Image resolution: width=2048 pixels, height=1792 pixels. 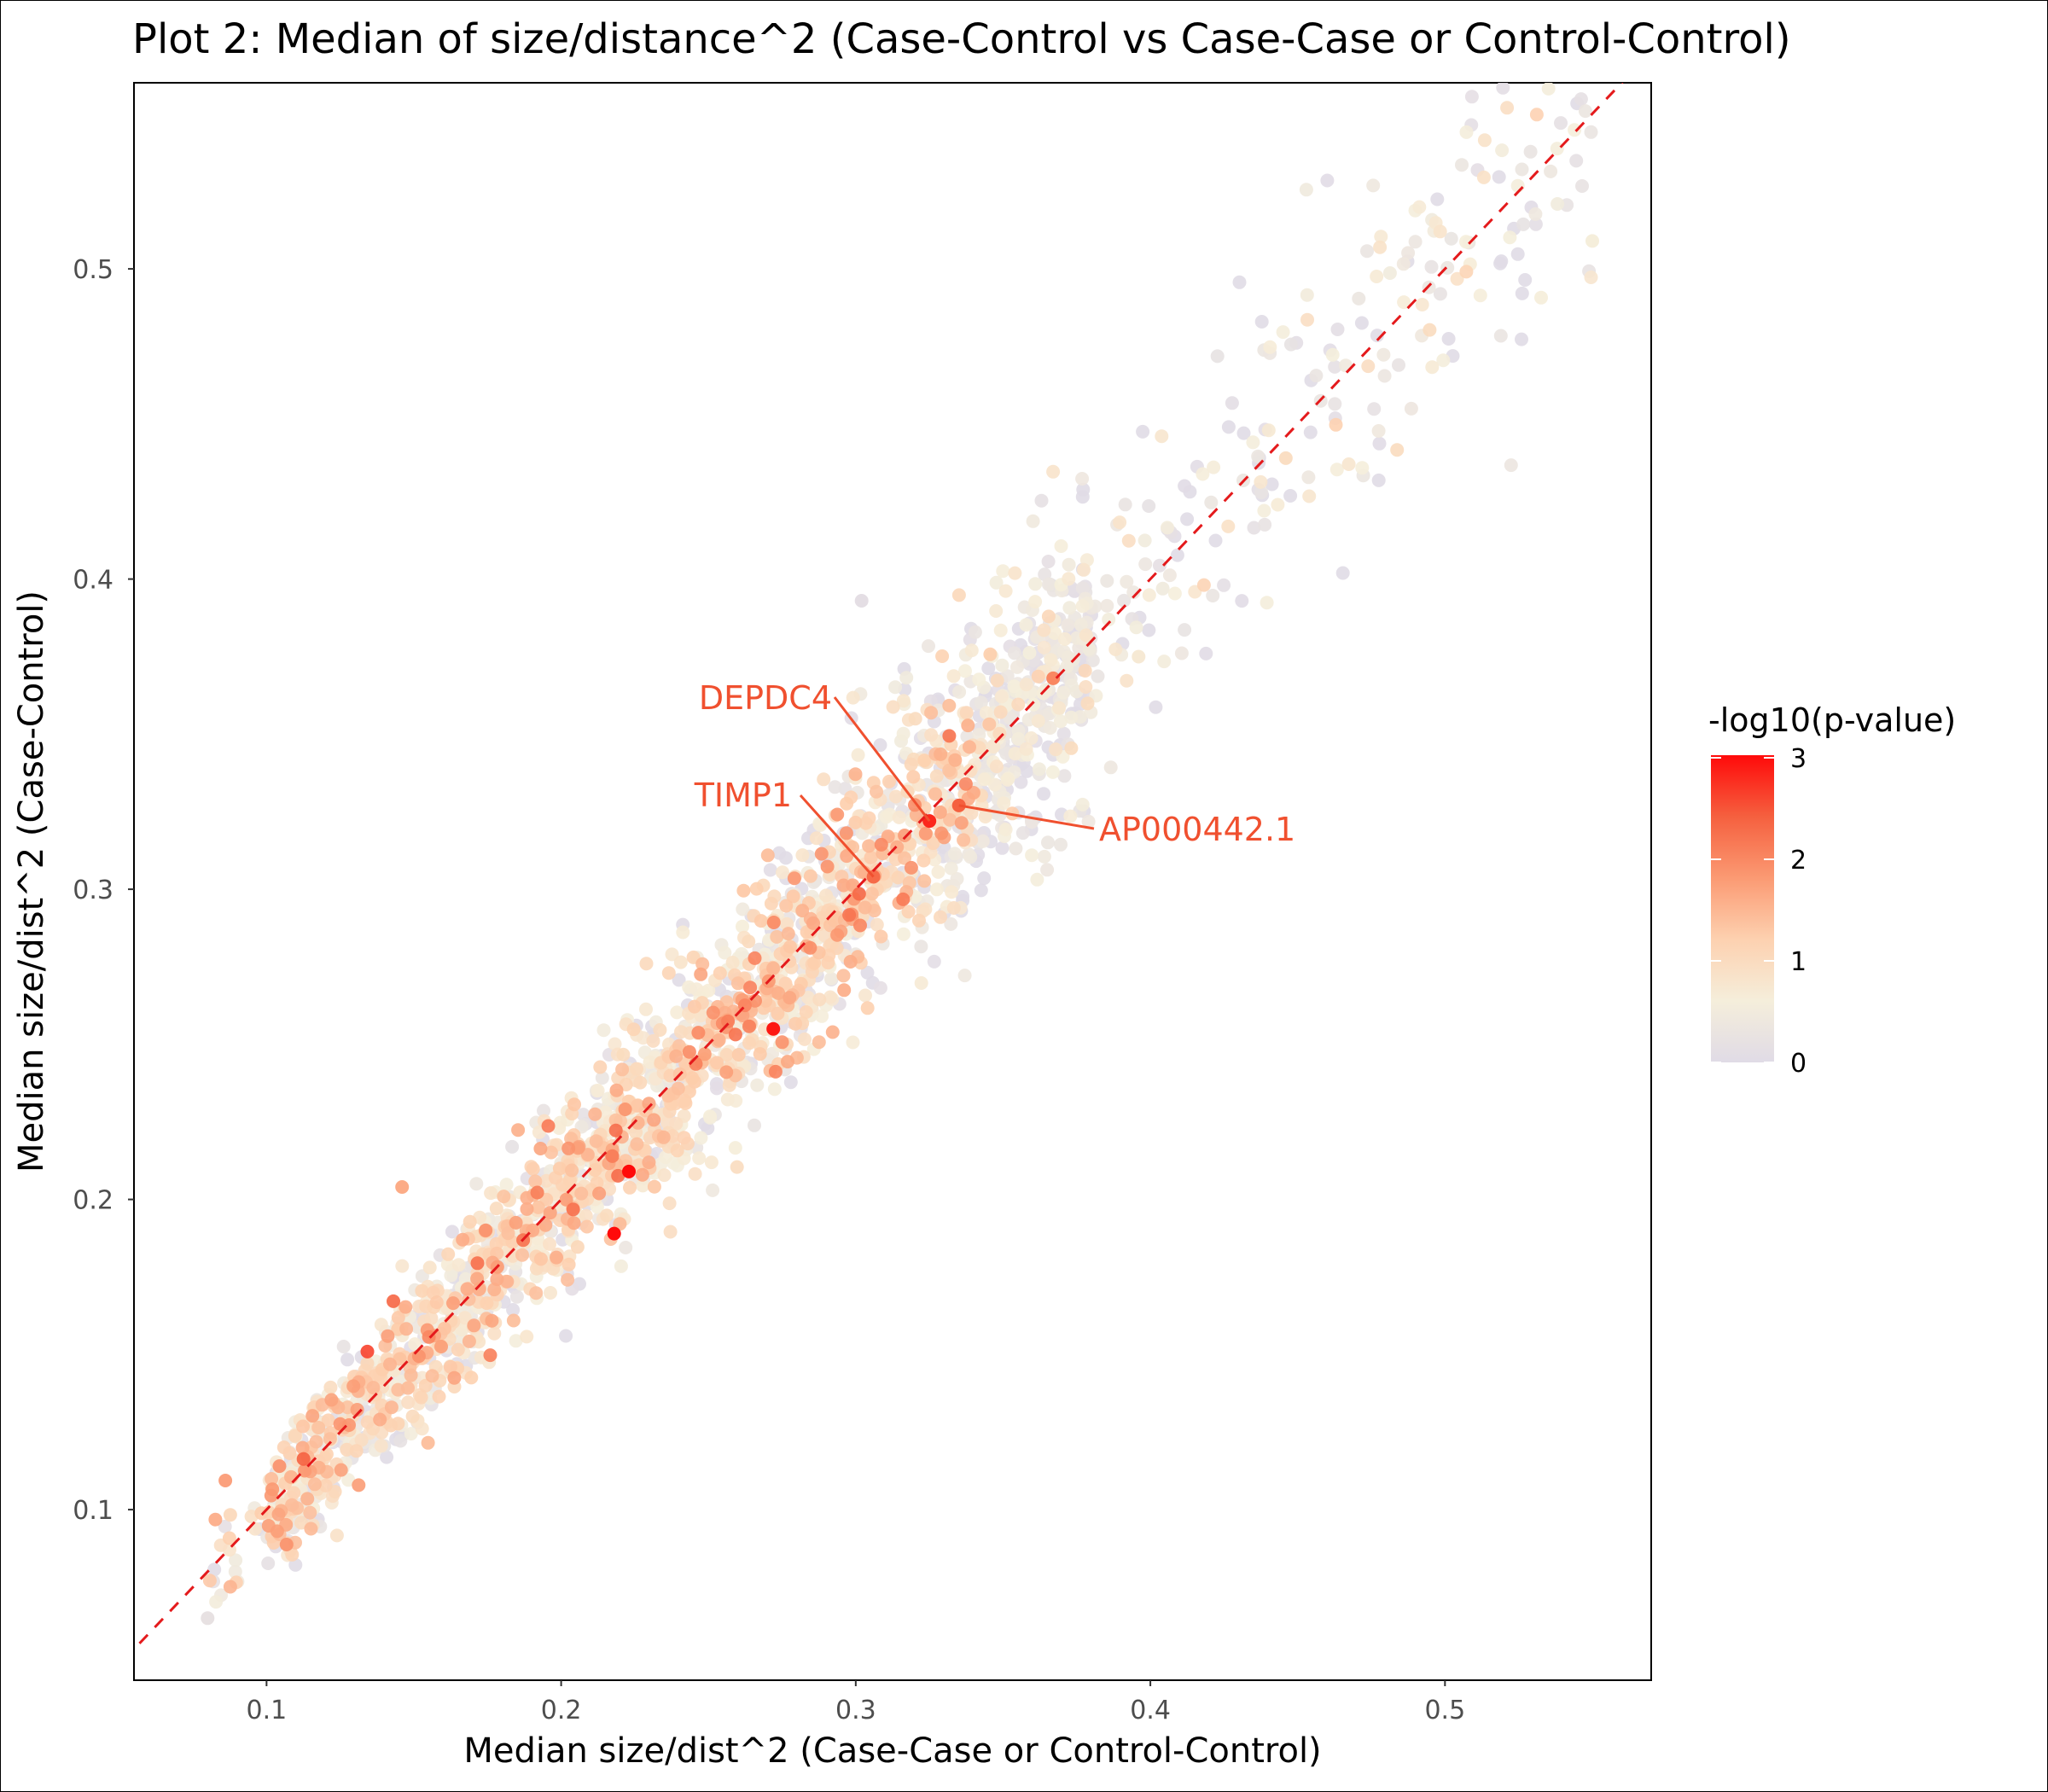 I want to click on legend-title: -log10(p-value), so click(x=1832, y=720).